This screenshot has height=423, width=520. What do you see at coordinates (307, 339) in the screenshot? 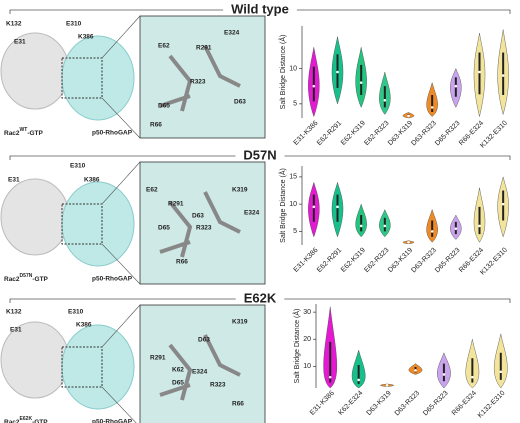
I see `y-tick-label: 20` at bounding box center [307, 339].